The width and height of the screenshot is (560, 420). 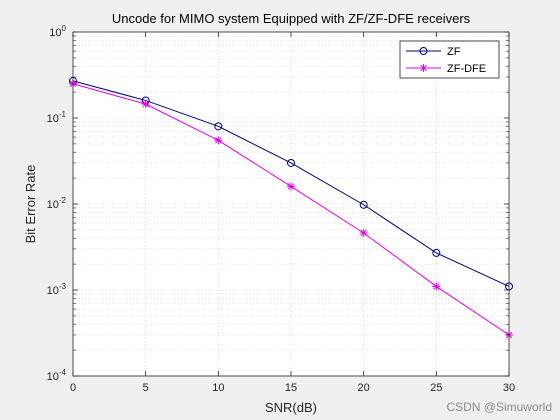 I want to click on y-tick-label: 10⁰, so click(x=57, y=31).